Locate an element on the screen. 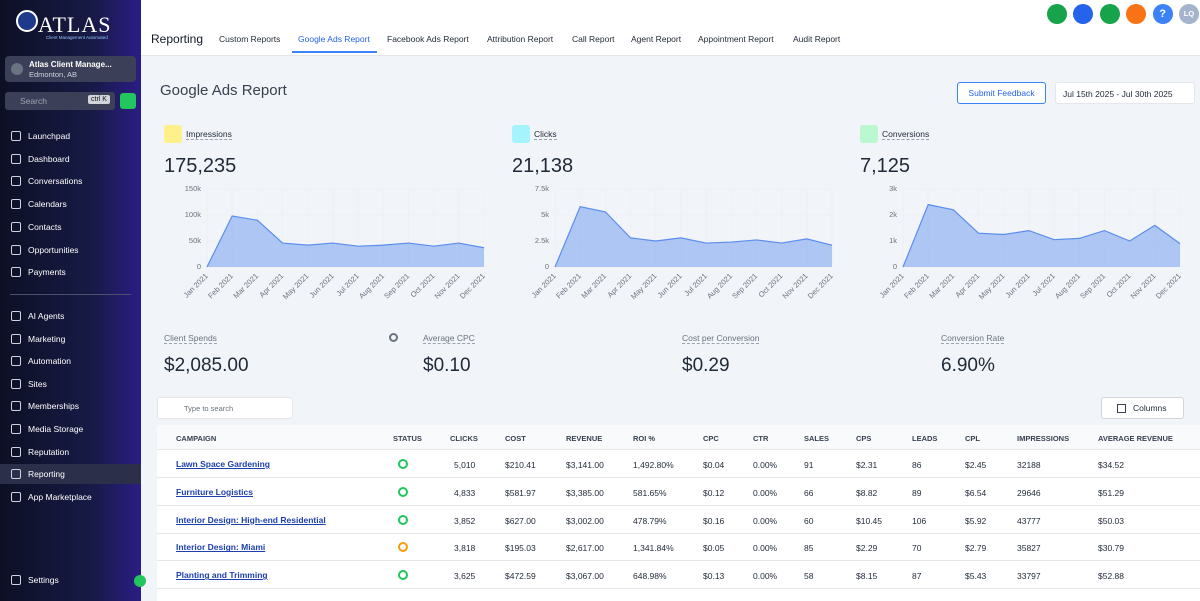 This screenshot has width=1200, height=601. nav-item: Reporting is located at coordinates (70, 474).